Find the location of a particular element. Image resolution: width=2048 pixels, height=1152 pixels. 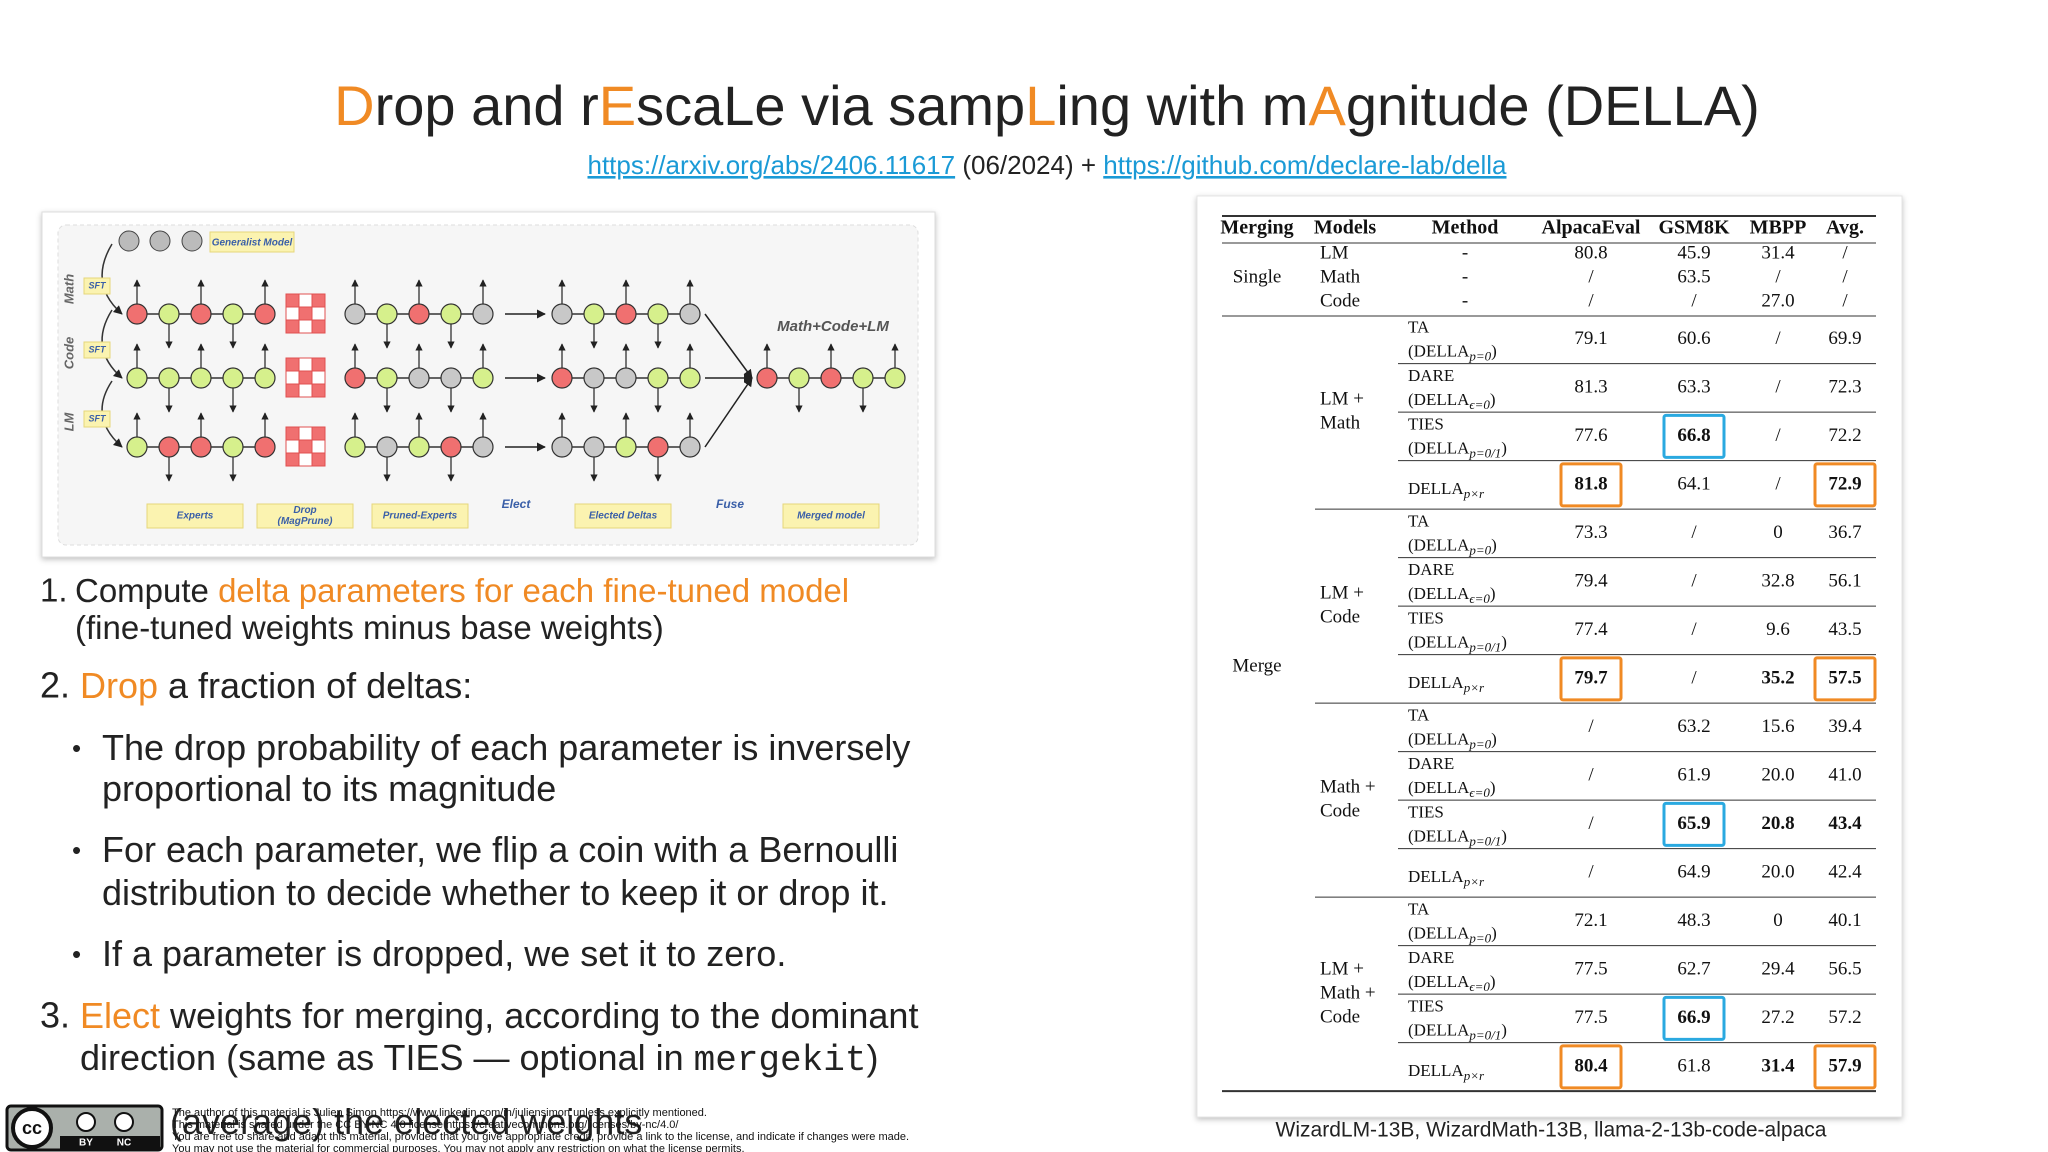

table-cell: 66.9 is located at coordinates (1693, 1017).